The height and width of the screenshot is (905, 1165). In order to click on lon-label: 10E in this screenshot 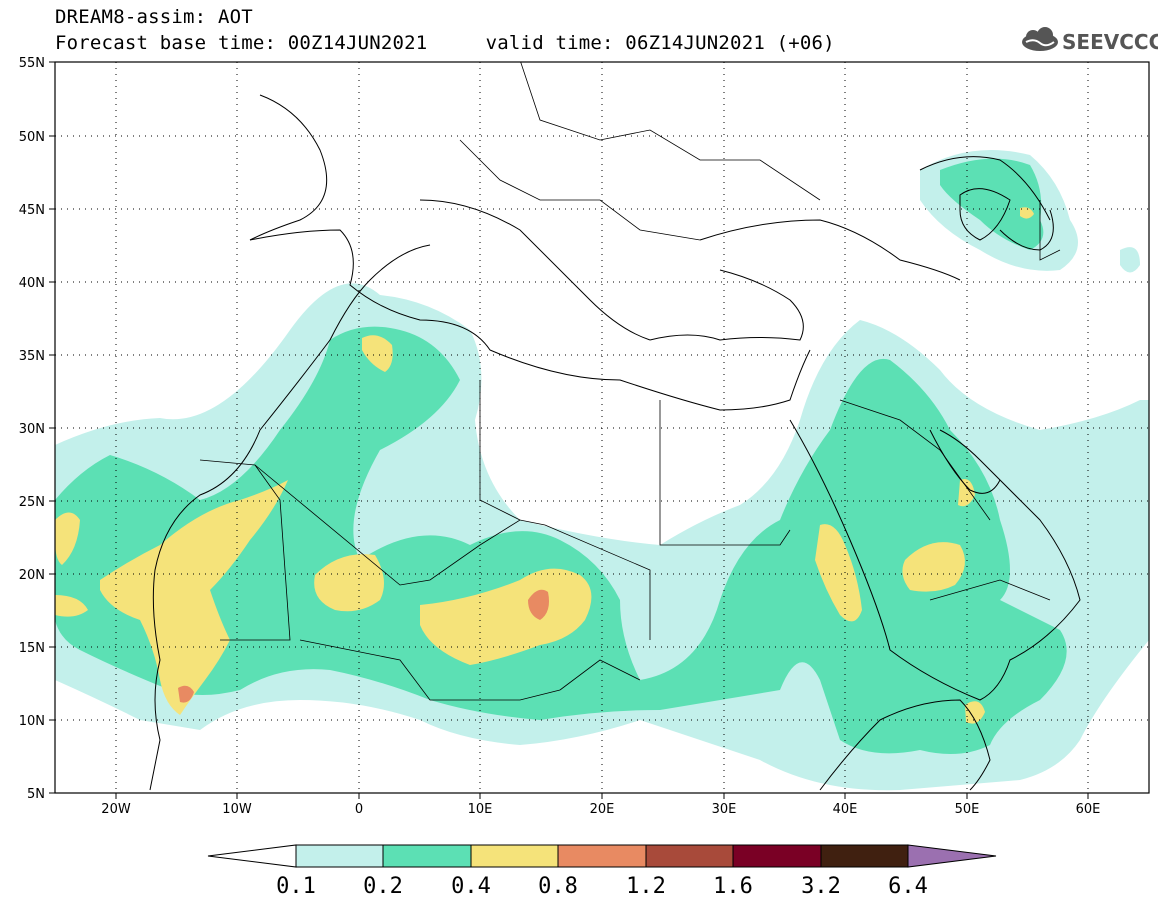, I will do `click(480, 809)`.